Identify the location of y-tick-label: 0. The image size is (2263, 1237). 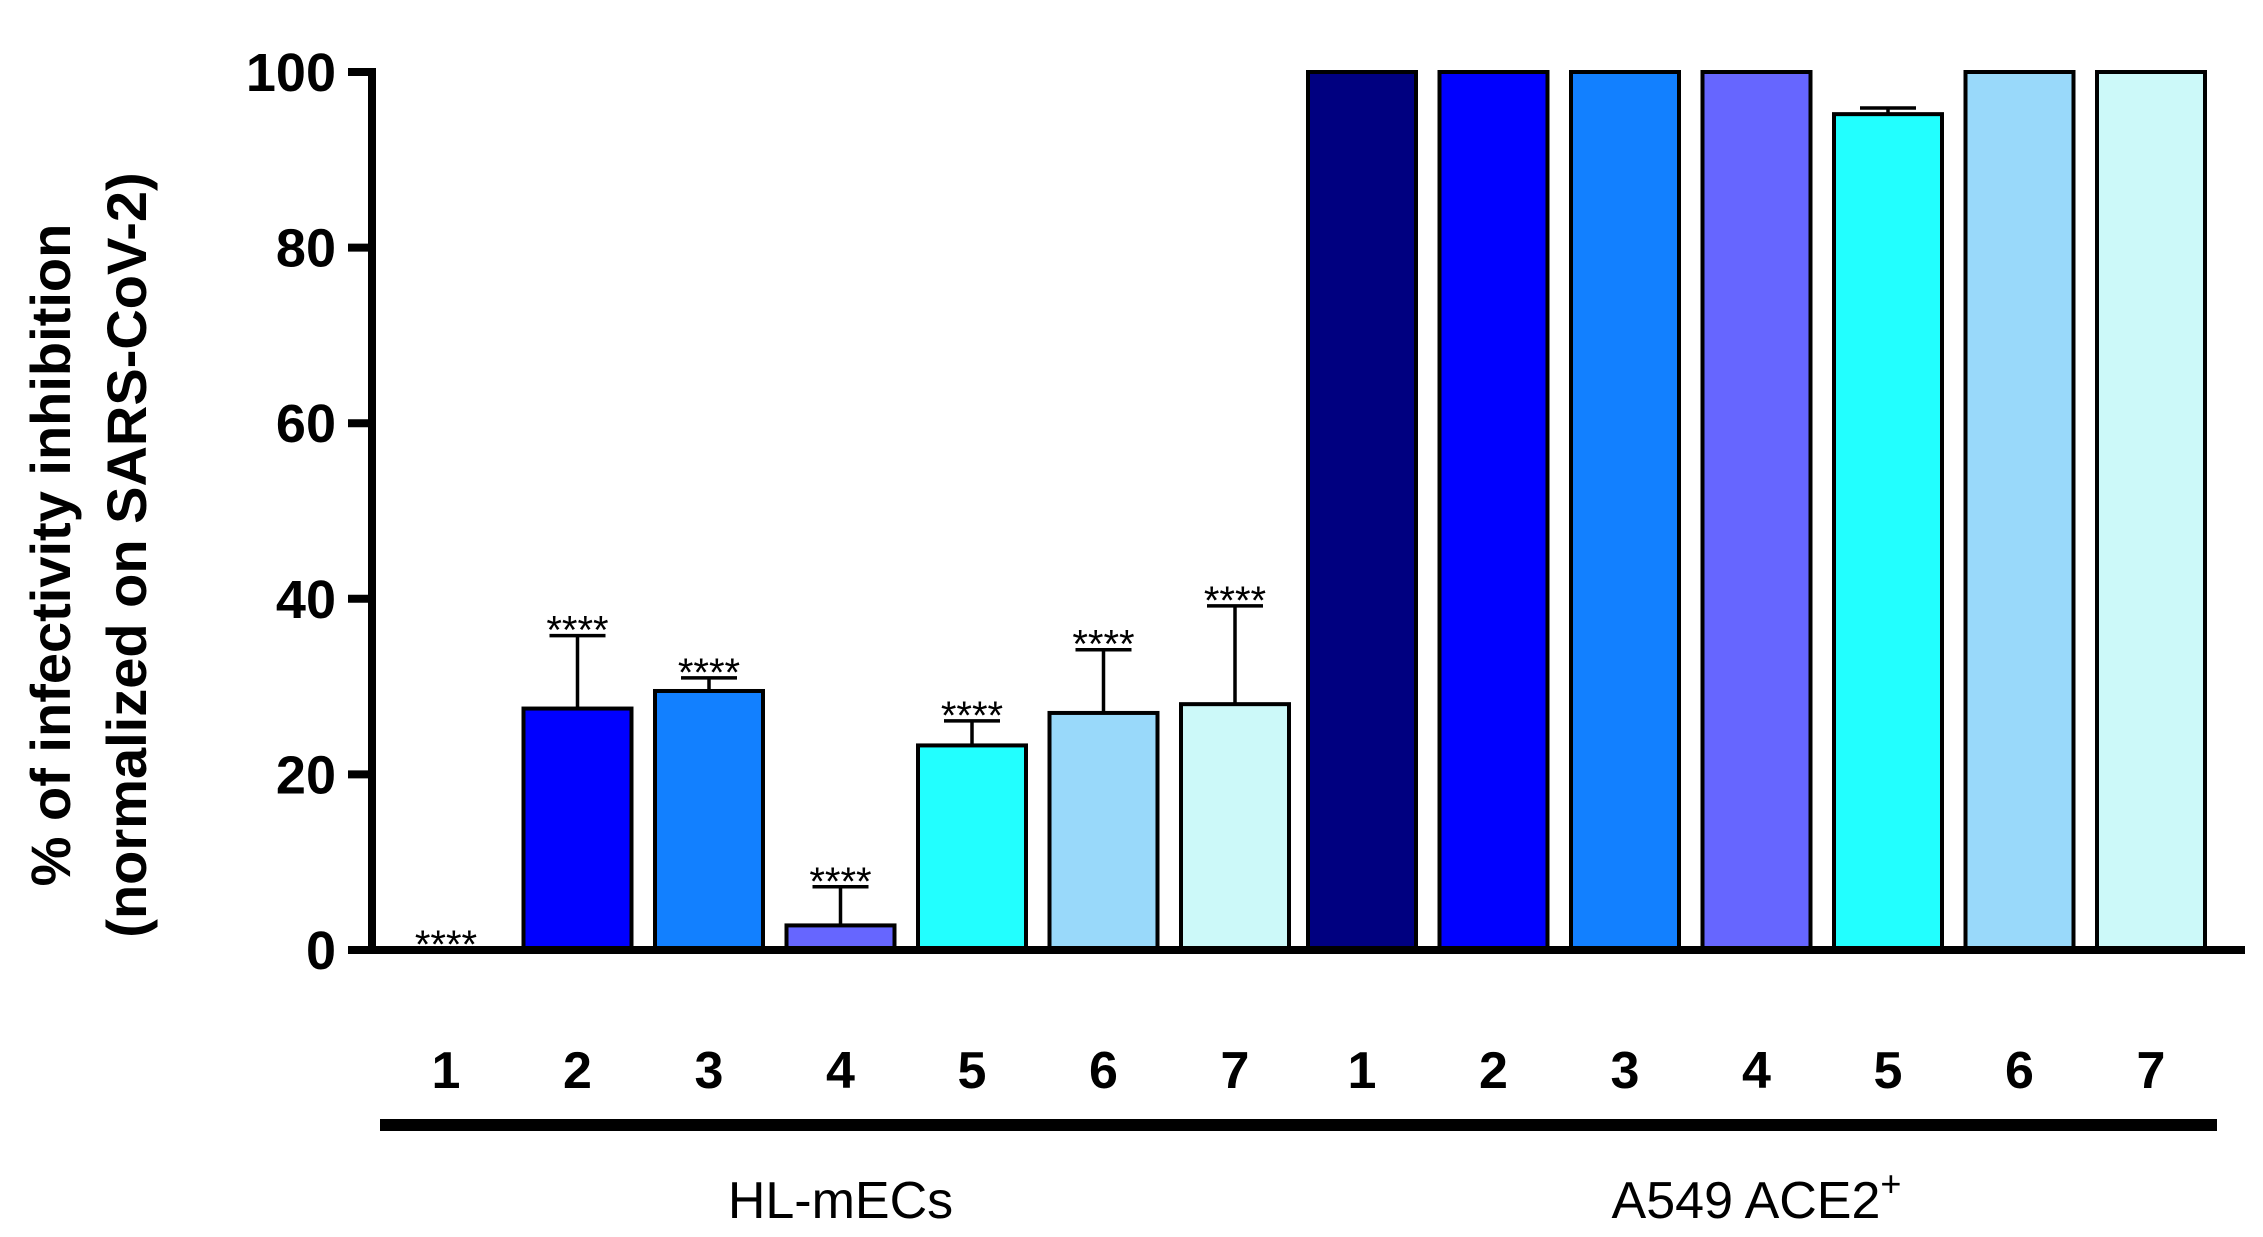
(321, 951).